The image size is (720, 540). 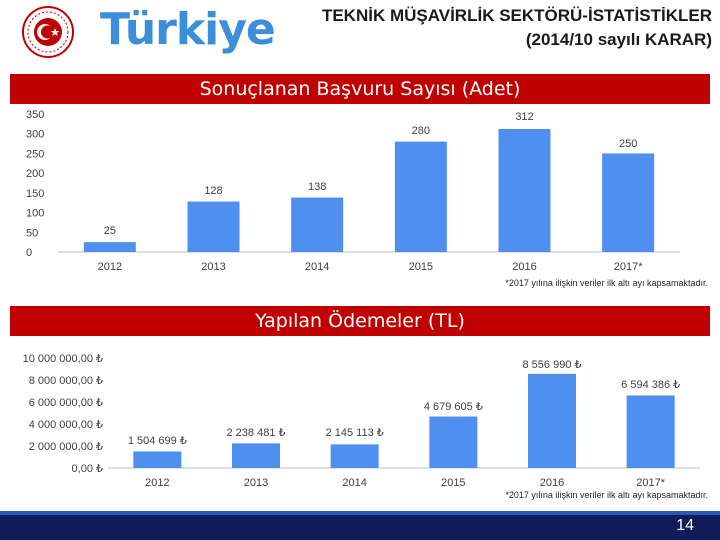 I want to click on y-tick-label: 100, so click(x=35, y=214).